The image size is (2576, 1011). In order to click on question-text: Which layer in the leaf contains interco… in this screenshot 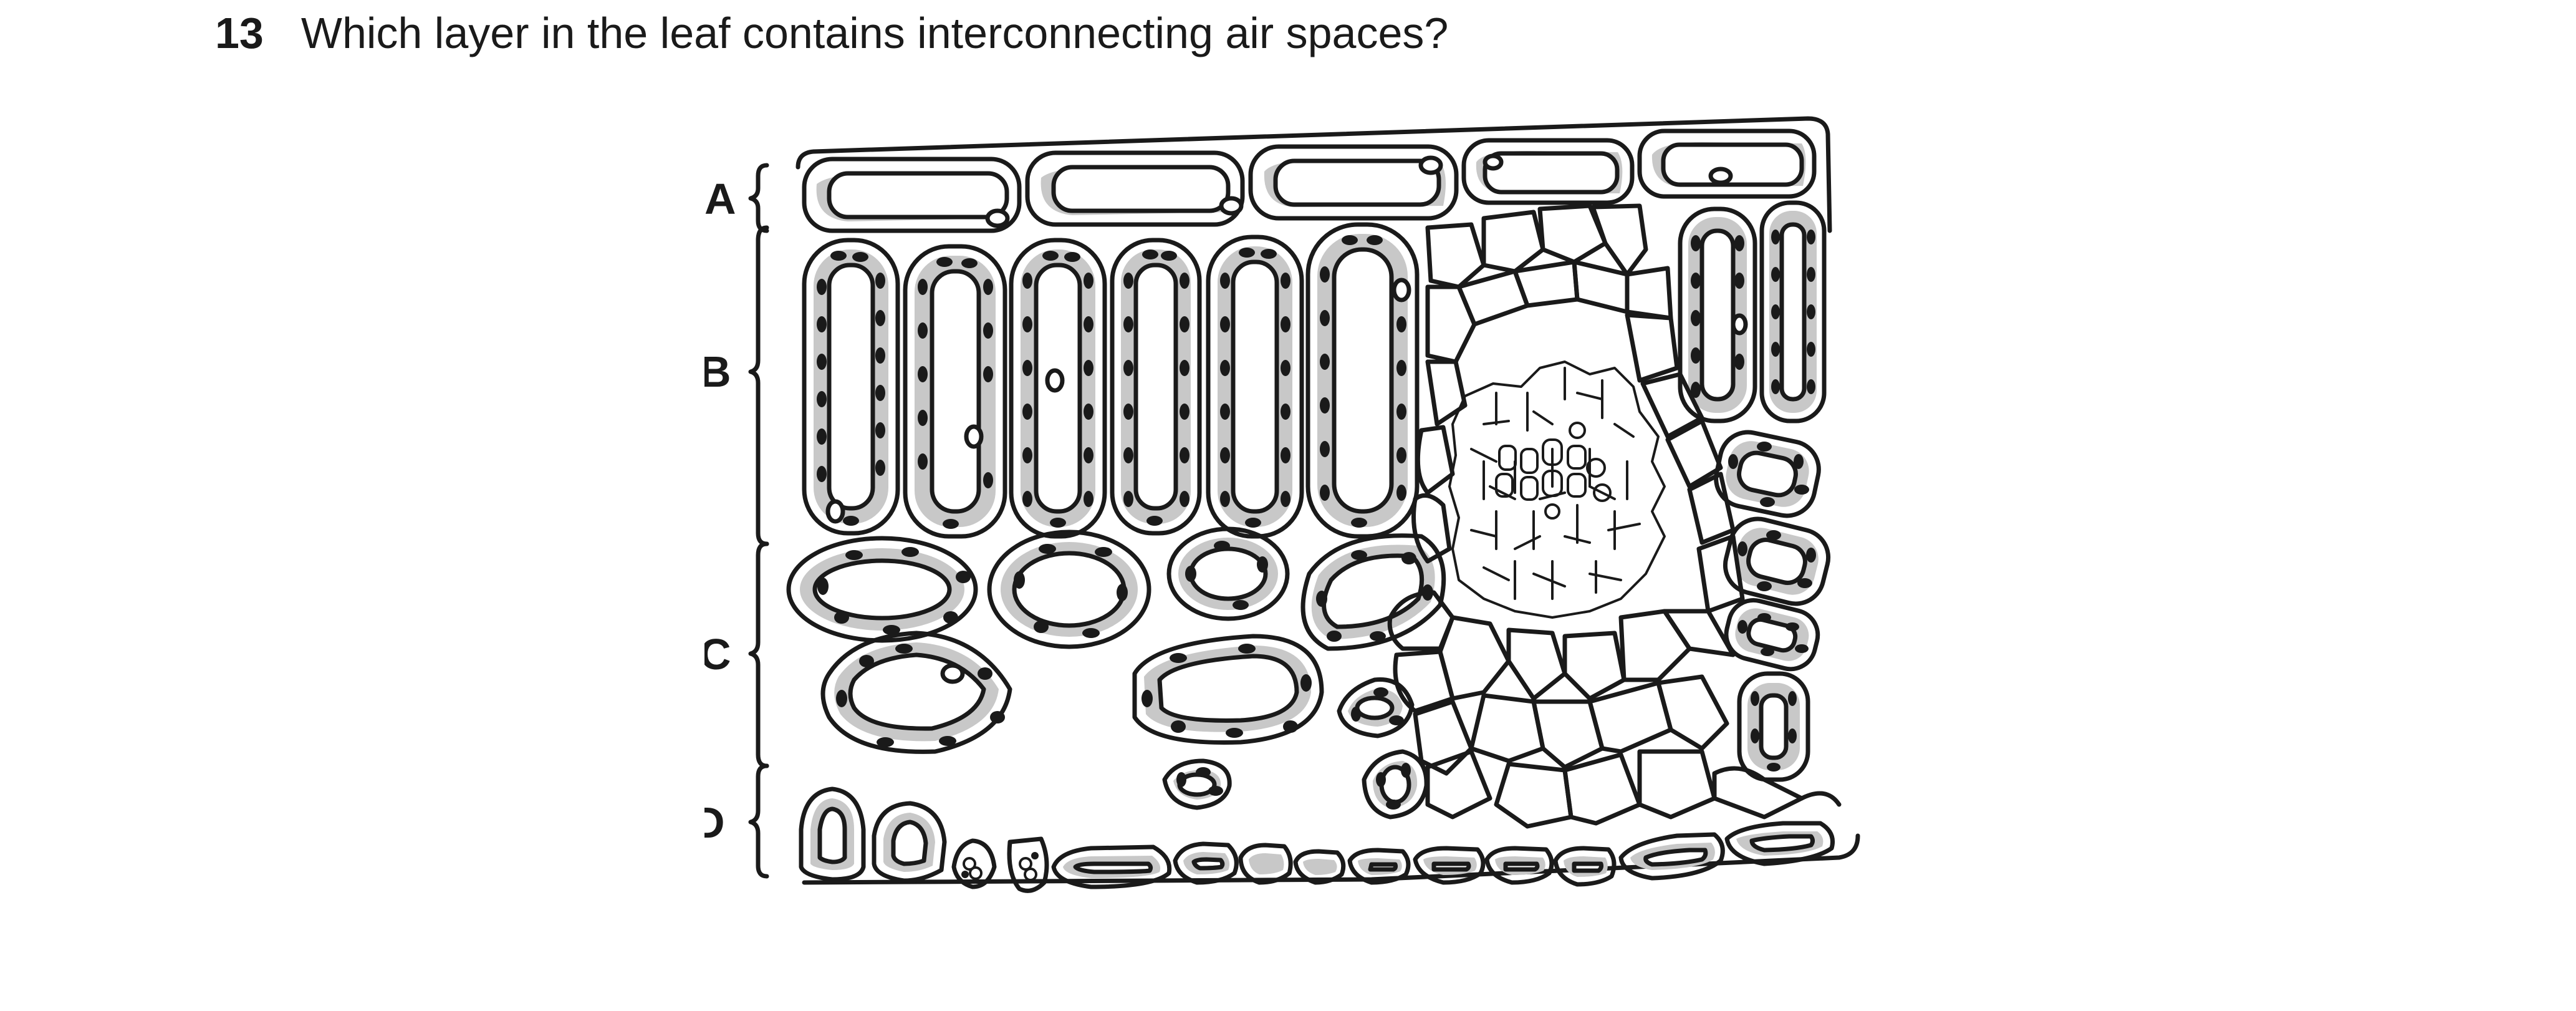, I will do `click(874, 33)`.